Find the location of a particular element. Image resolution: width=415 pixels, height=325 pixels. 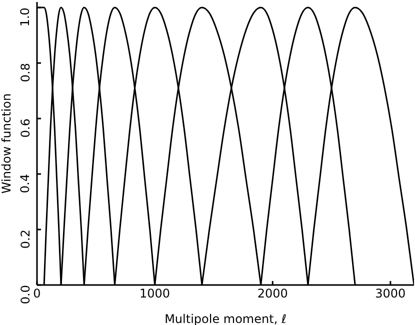

y-tick-label: 0.8 is located at coordinates (25, 72).